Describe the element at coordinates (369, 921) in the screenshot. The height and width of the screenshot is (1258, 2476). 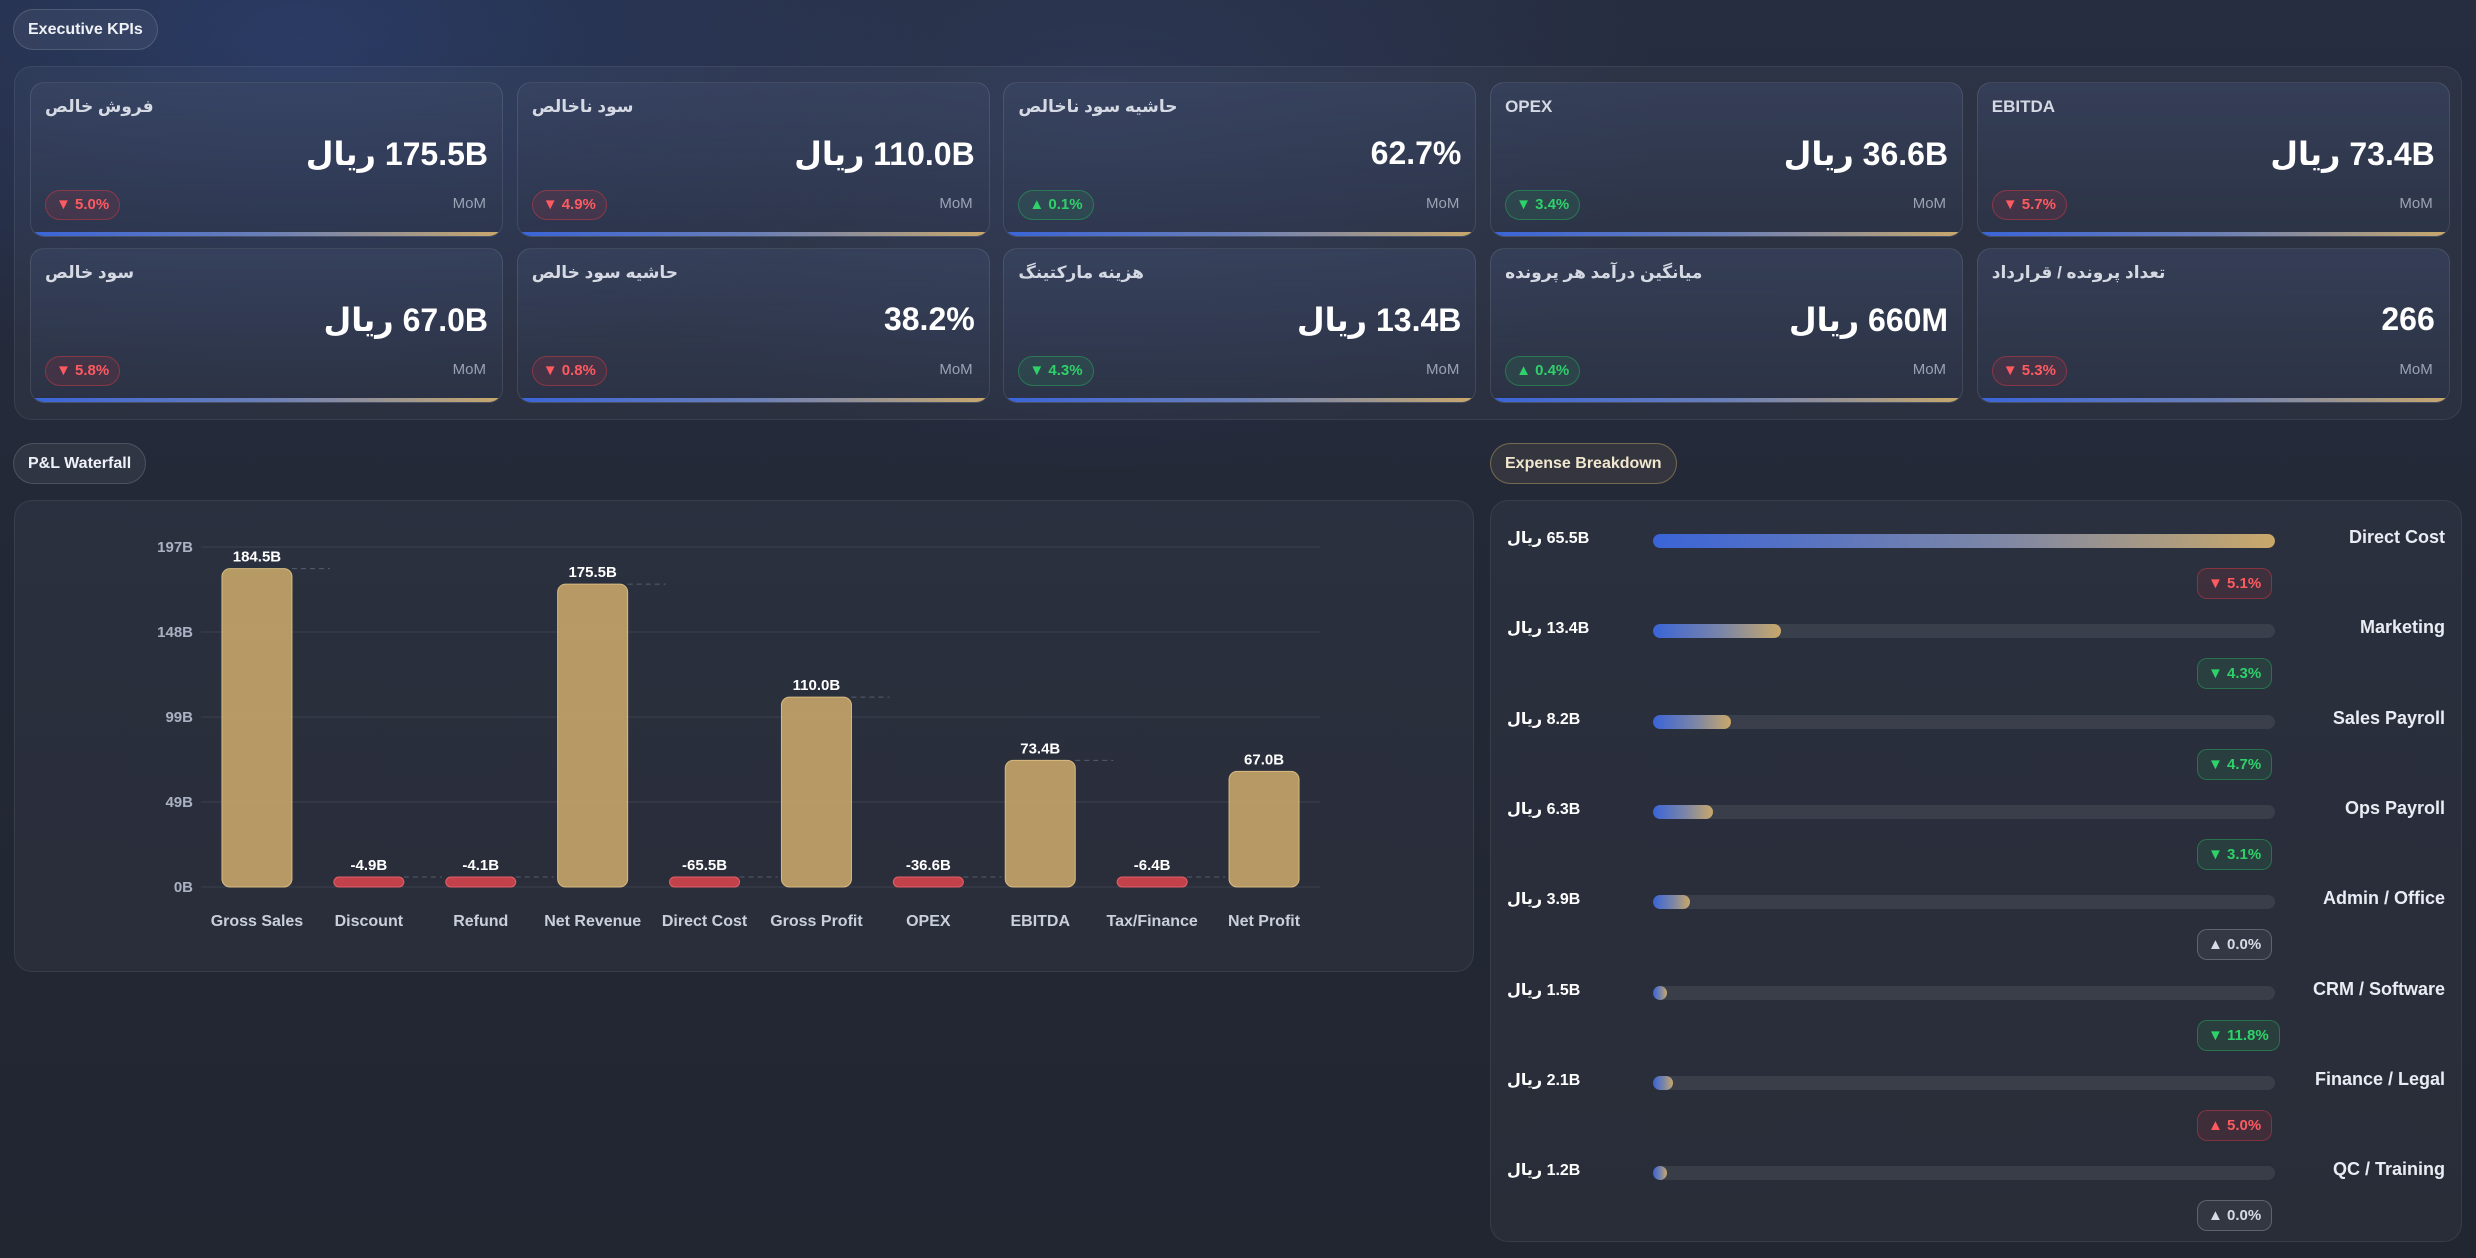
I see `x-tick-label: Discount` at that location.